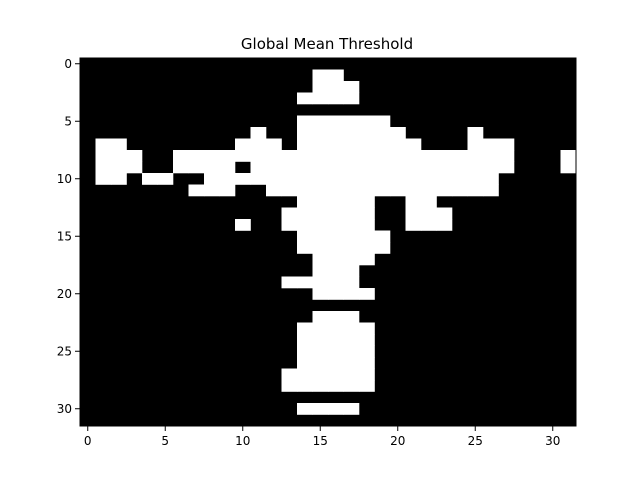 Image resolution: width=640 pixels, height=480 pixels. Describe the element at coordinates (322, 437) in the screenshot. I see `x-axis: 0 5 10 15 20 25 30` at that location.